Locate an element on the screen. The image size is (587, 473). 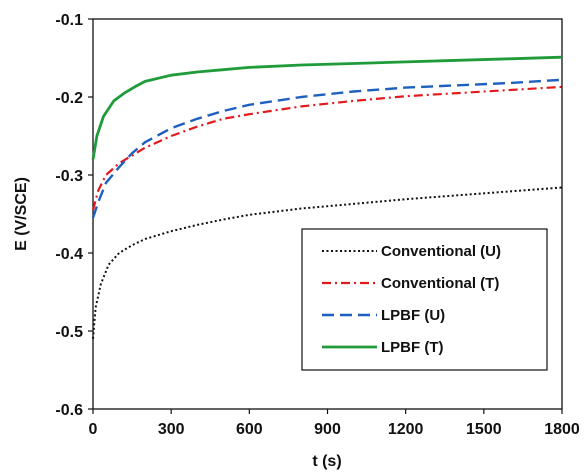
x-tick-label: 600 is located at coordinates (249, 429).